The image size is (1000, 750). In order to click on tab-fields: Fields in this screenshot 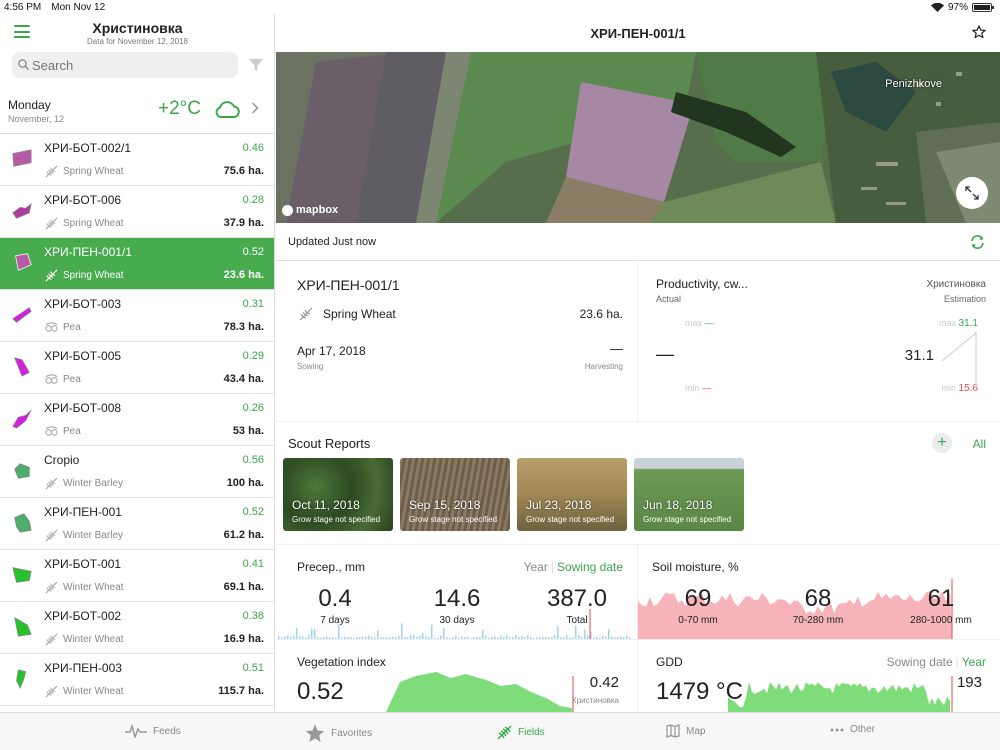, I will do `click(520, 732)`.